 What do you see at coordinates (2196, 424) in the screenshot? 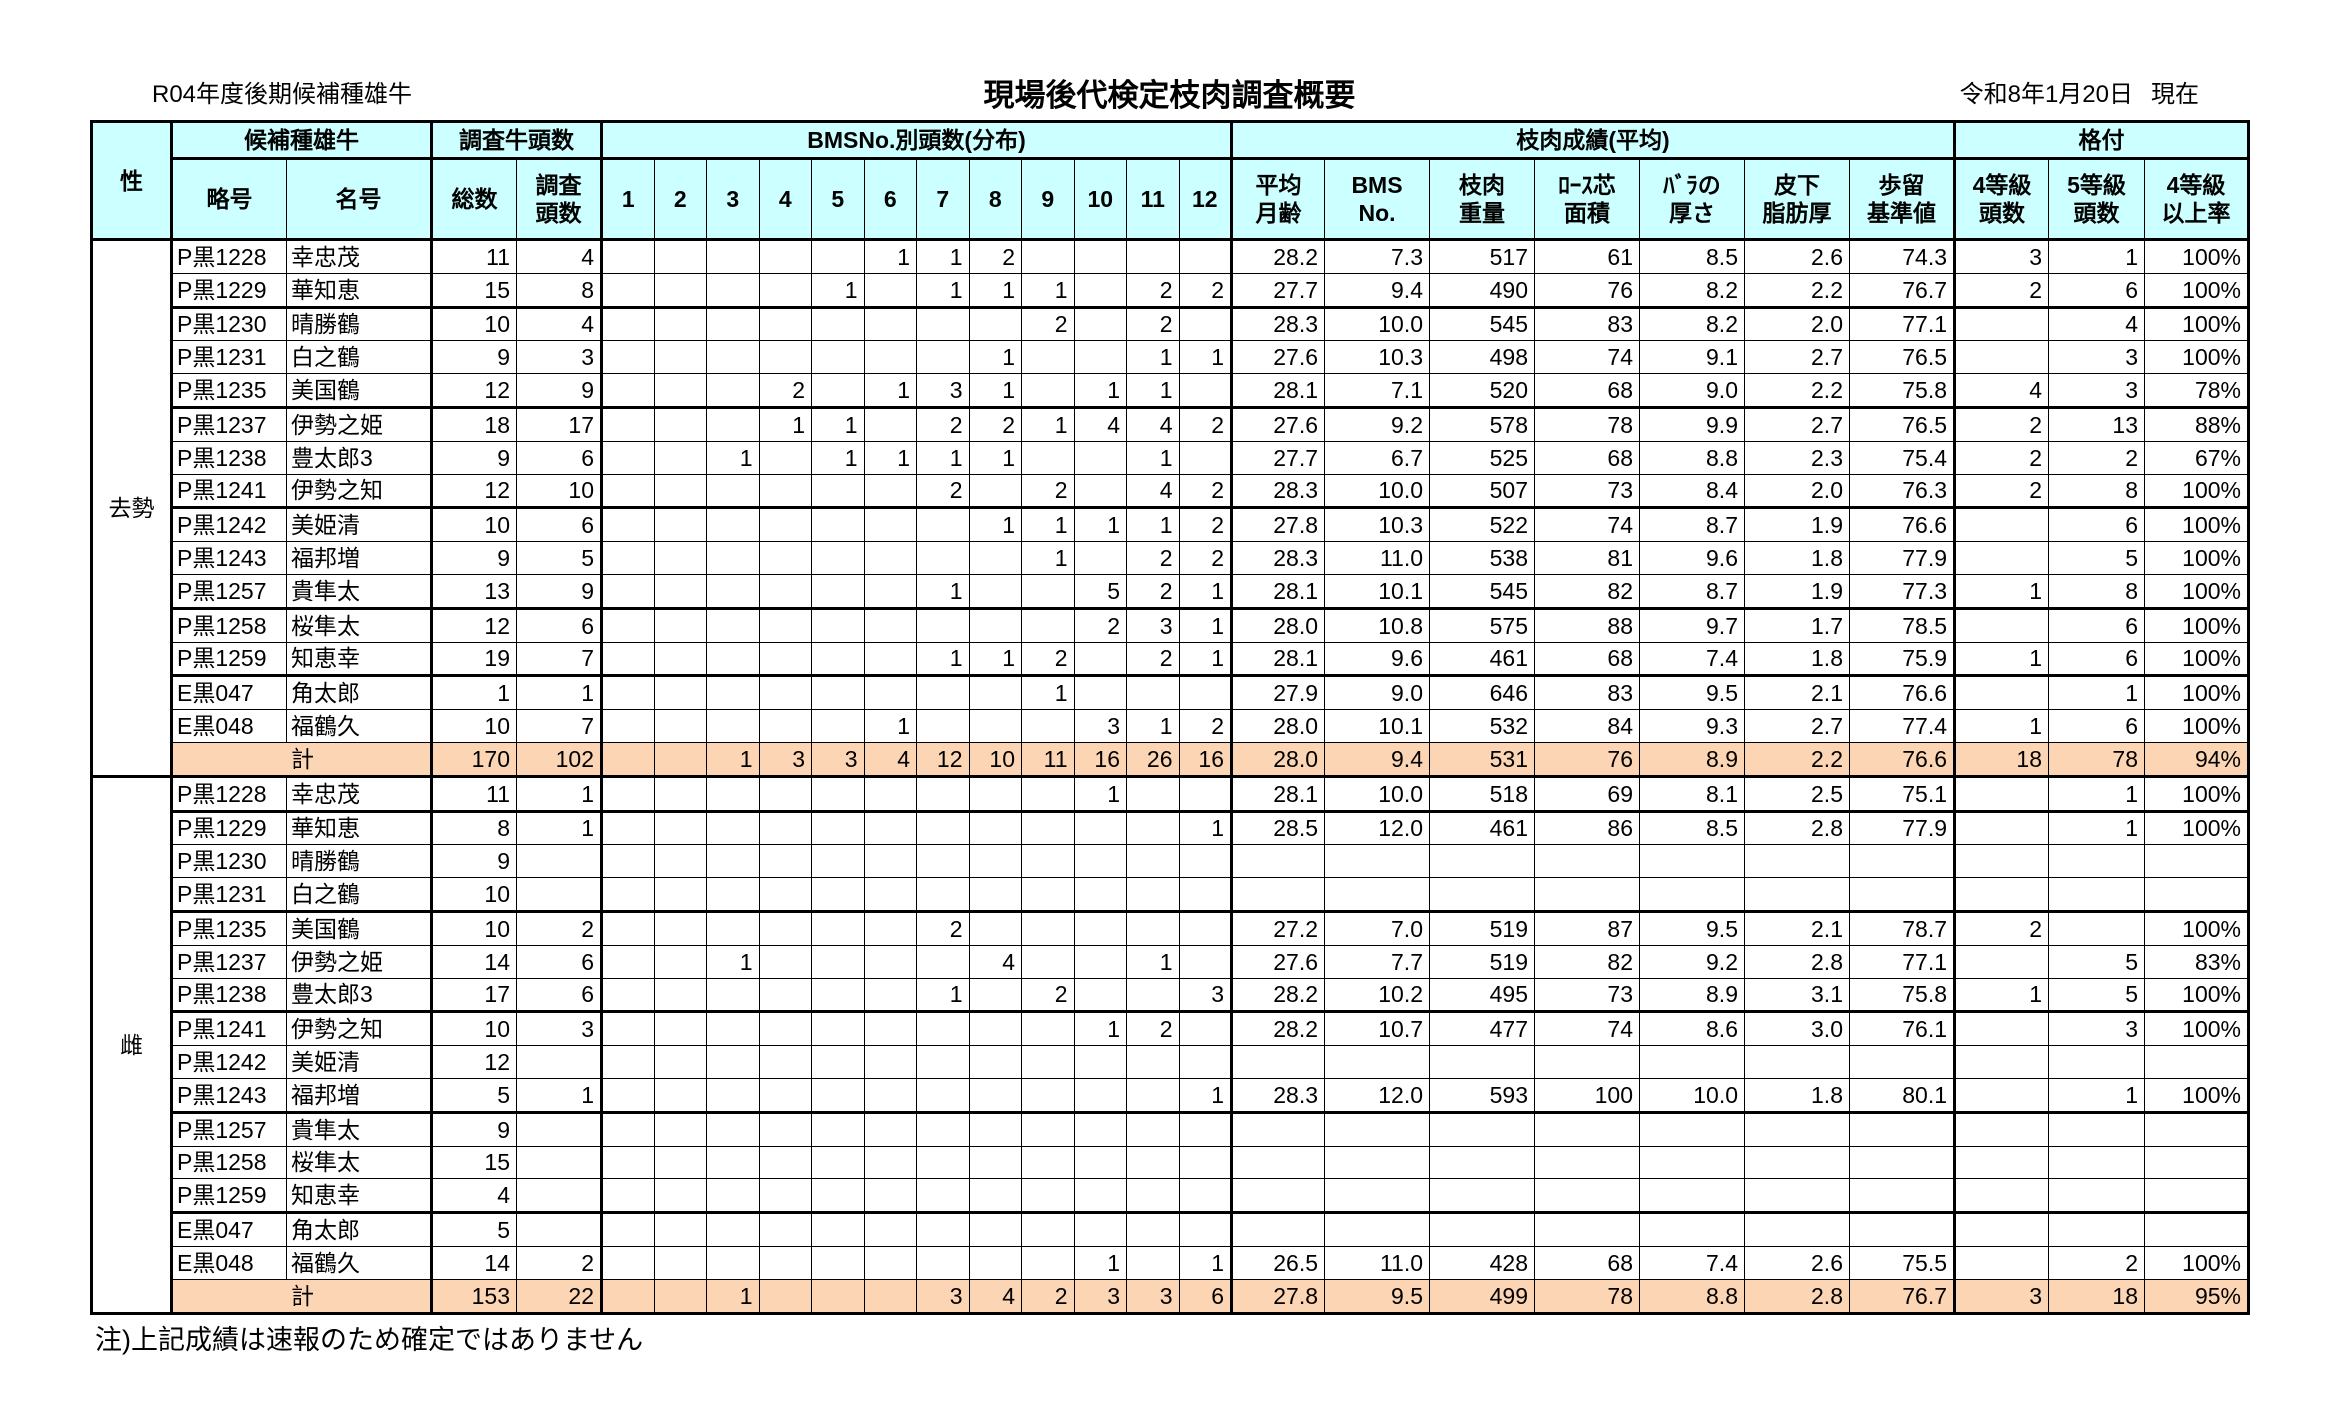
I see `cell-value: 88%` at bounding box center [2196, 424].